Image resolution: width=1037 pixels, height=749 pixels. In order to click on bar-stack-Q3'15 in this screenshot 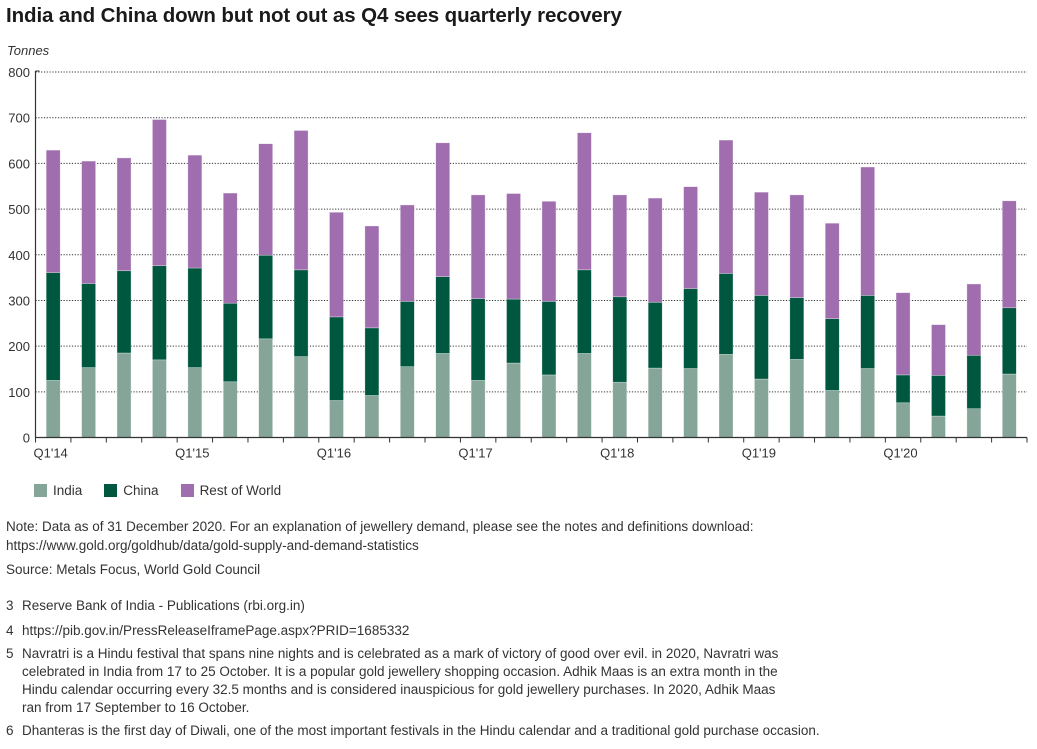, I will do `click(265, 290)`.